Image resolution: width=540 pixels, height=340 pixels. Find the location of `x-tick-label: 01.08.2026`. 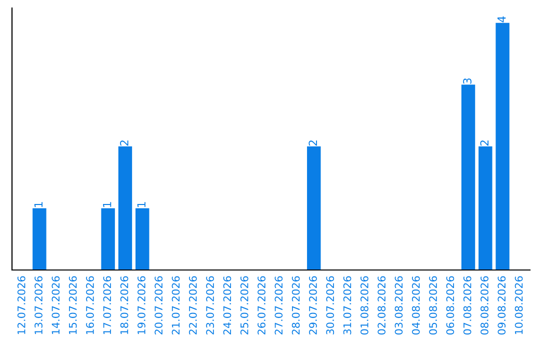

x-tick-label: 01.08.2026 is located at coordinates (364, 305).